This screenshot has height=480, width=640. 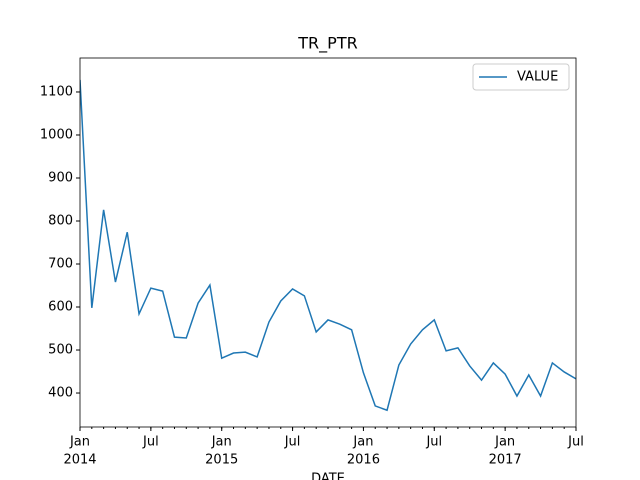 What do you see at coordinates (60, 220) in the screenshot?
I see `y-tick-label: 800` at bounding box center [60, 220].